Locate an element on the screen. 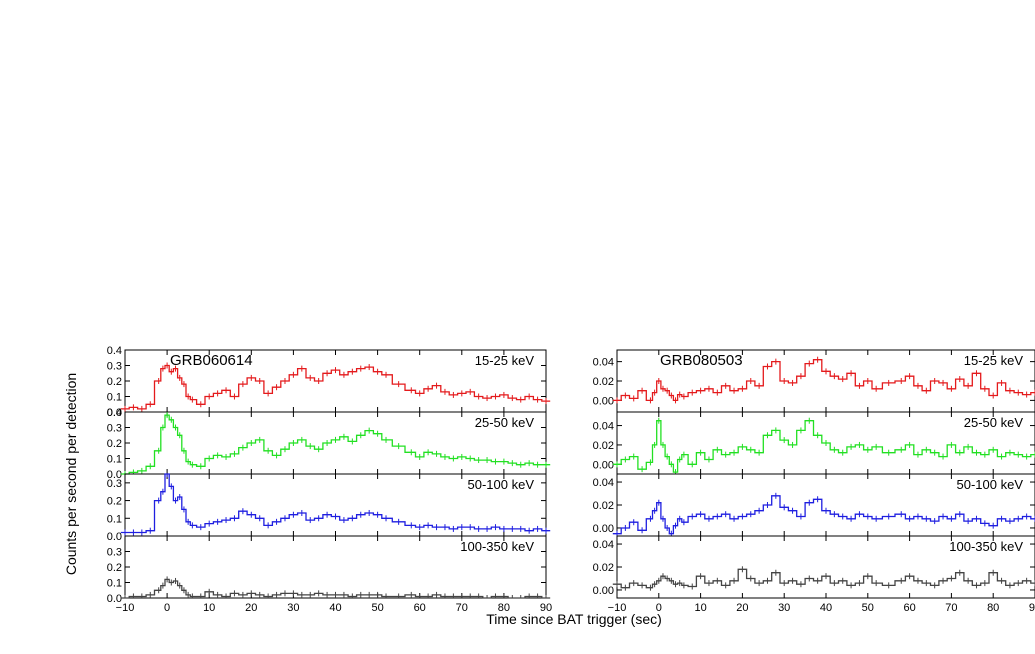  panel-100-350 keV: 0.00 0.02 0.04 100-350 keV is located at coordinates (814, 567).